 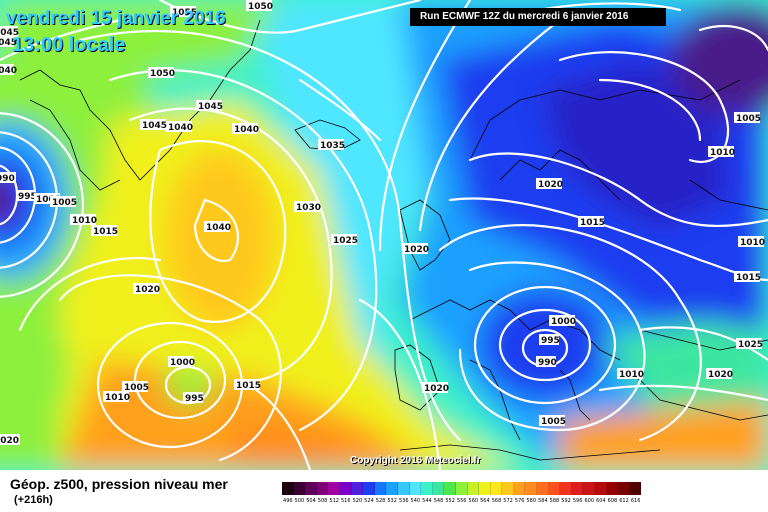 I want to click on scale-label: 612, so click(x=624, y=501).